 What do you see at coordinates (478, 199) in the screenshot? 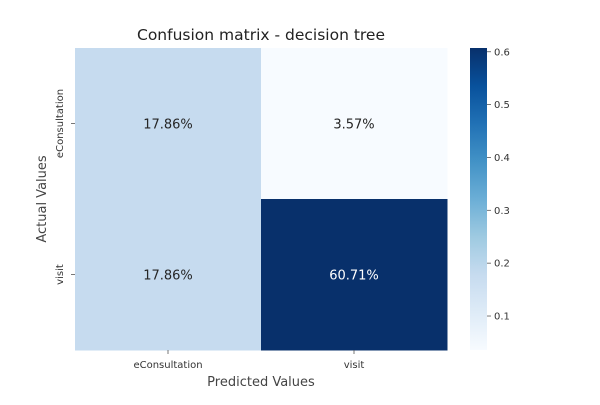
I see `colorbar-gradient` at bounding box center [478, 199].